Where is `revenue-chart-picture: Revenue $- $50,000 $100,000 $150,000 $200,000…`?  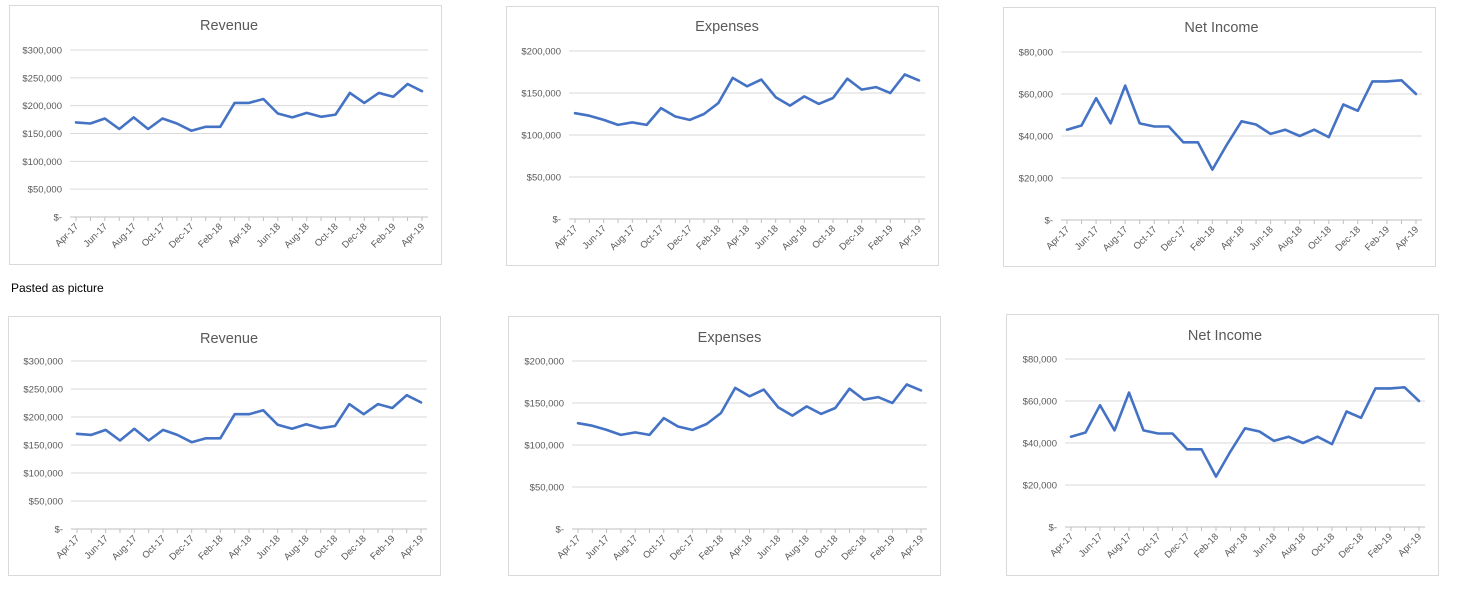
revenue-chart-picture: Revenue $- $50,000 $100,000 $150,000 $200,000… is located at coordinates (224, 446).